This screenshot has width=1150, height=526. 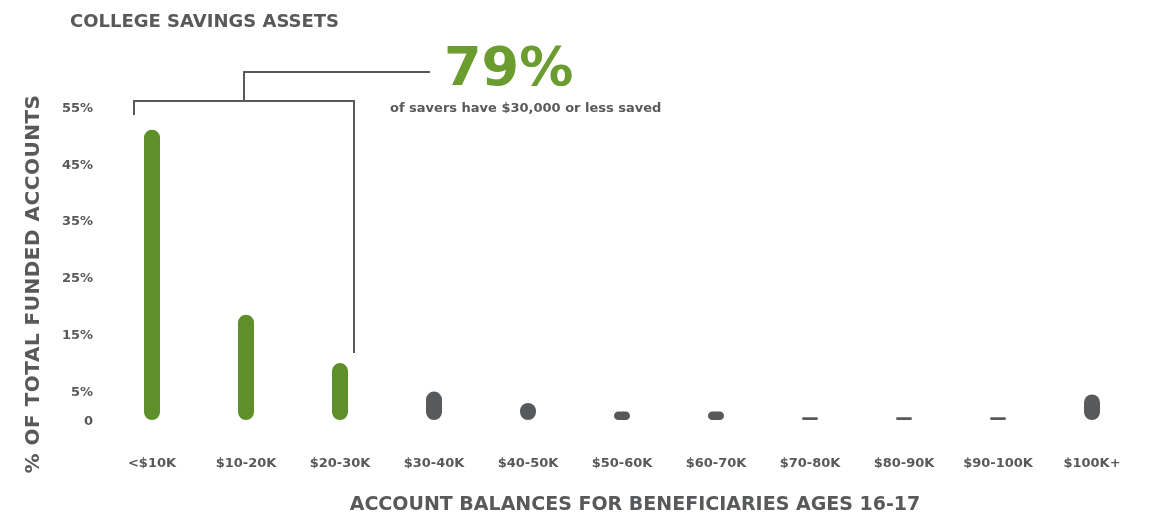 I want to click on y-tick-label: 0, so click(x=88, y=420).